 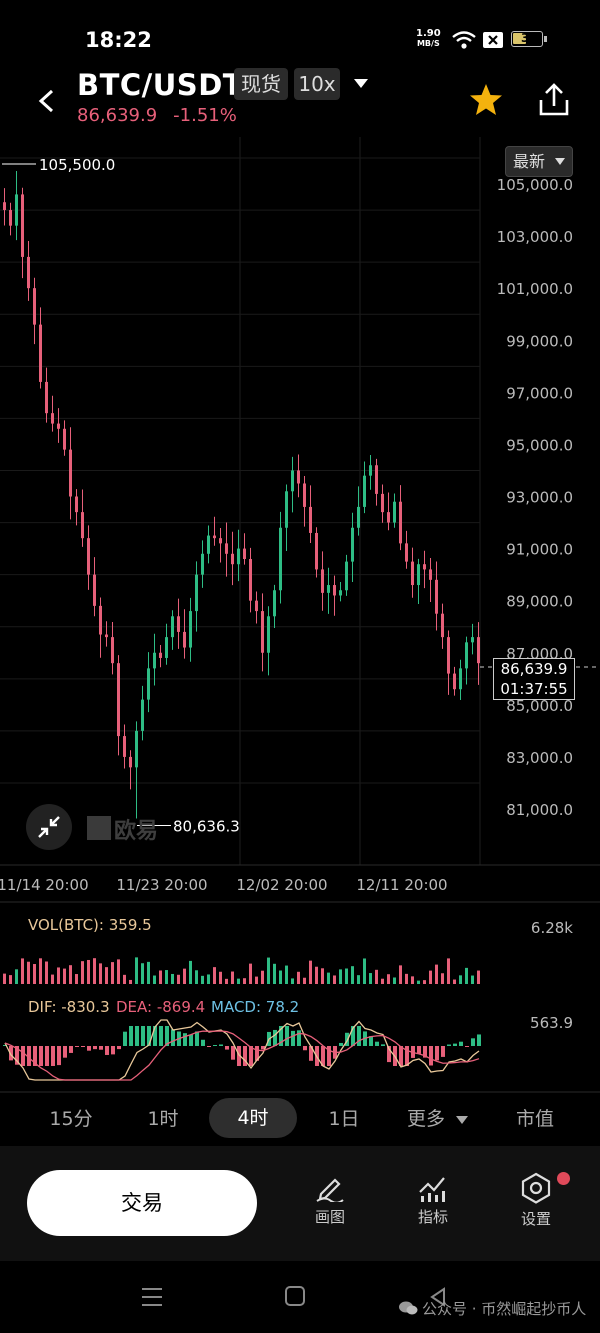 What do you see at coordinates (539, 706) in the screenshot?
I see `price-axis-label: 85,000.0` at bounding box center [539, 706].